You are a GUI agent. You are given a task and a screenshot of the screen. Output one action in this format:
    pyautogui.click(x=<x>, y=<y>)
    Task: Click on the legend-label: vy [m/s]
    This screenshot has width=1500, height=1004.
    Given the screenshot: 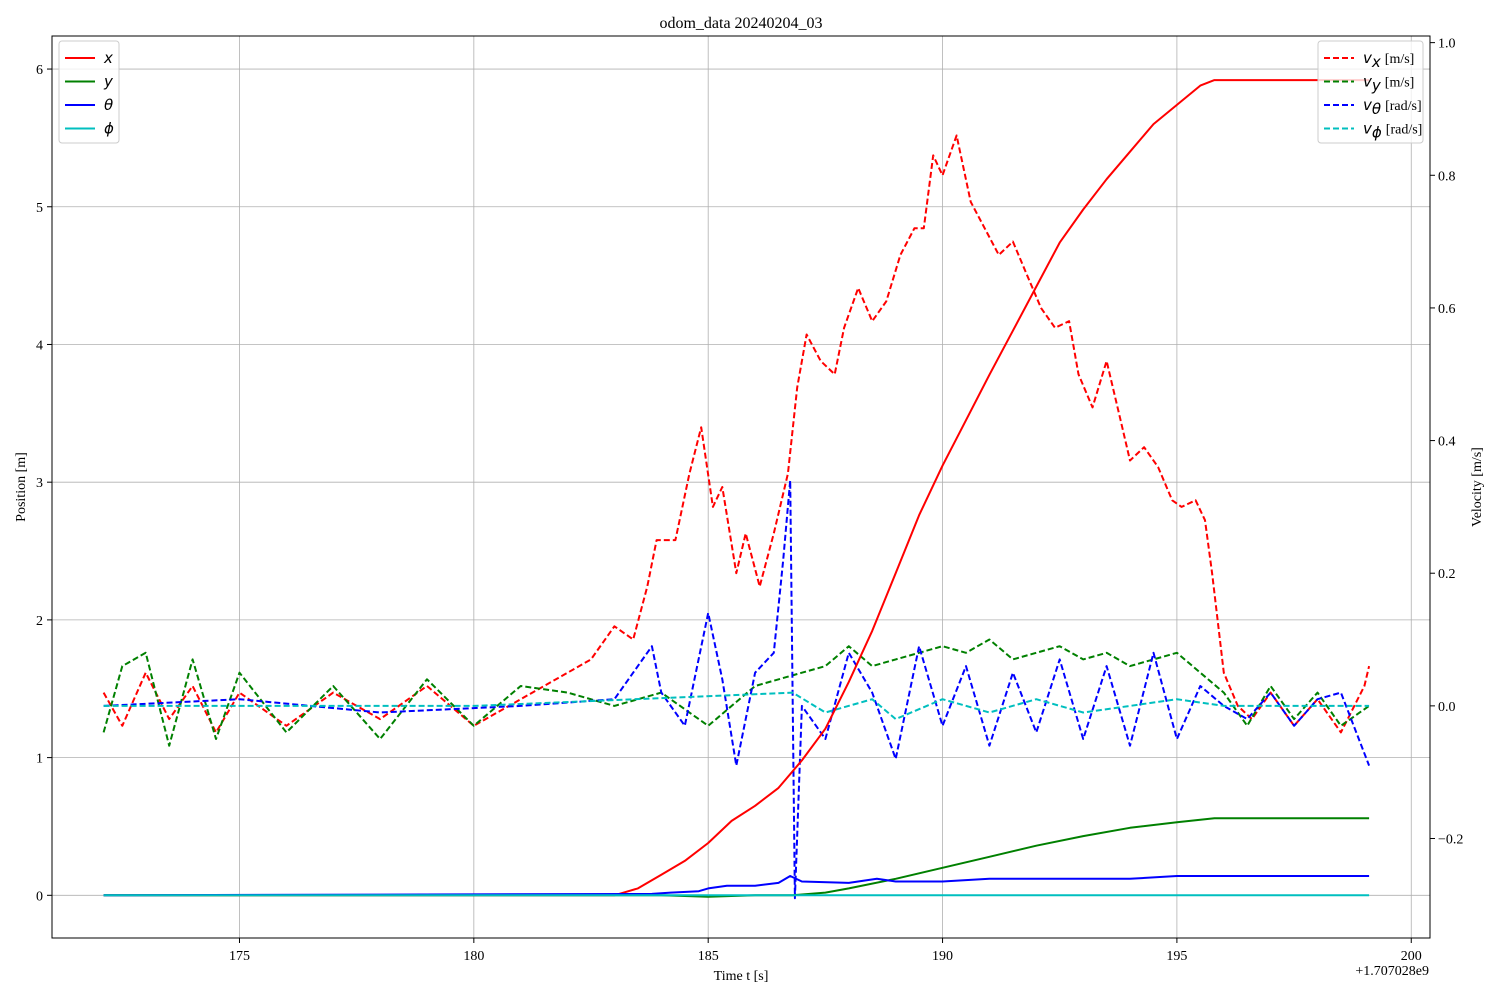 What is the action you would take?
    pyautogui.click(x=1388, y=84)
    